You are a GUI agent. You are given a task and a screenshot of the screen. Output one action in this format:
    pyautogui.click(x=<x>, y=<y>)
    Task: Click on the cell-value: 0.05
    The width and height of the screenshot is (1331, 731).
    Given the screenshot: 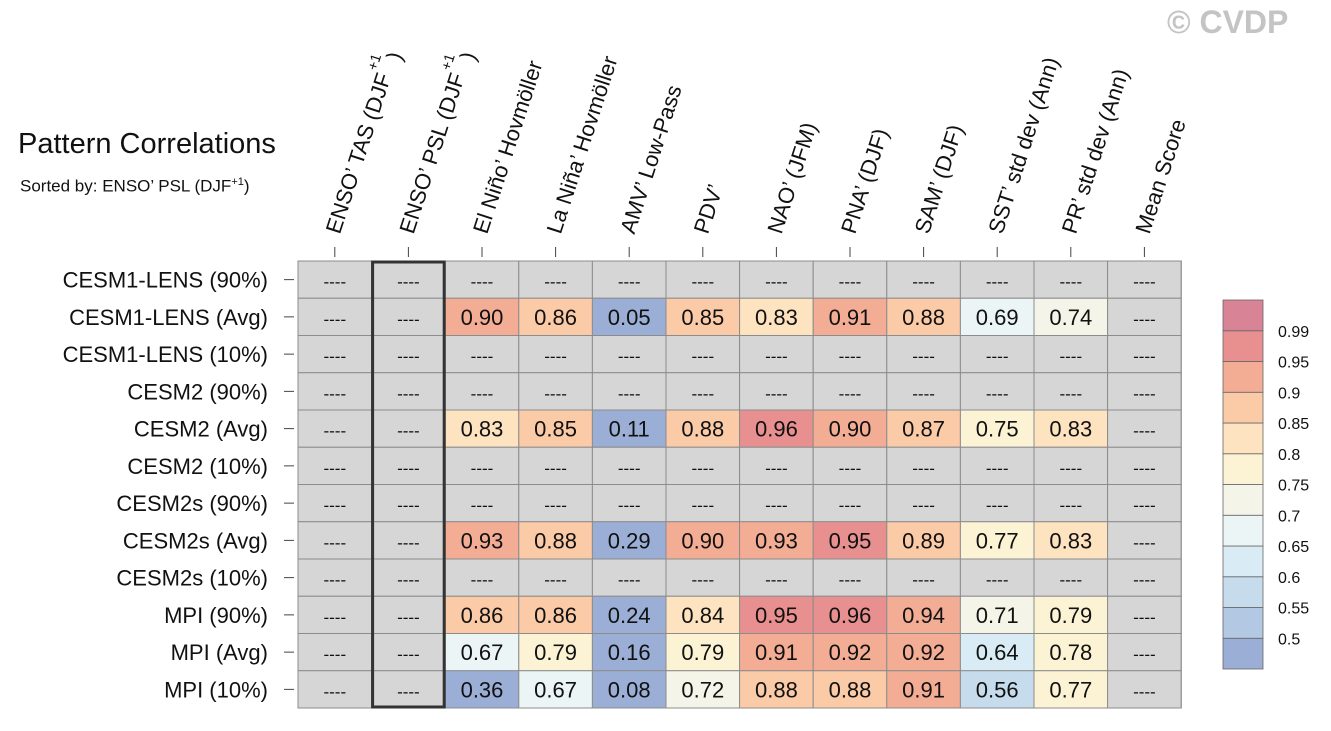 What is the action you would take?
    pyautogui.click(x=629, y=317)
    